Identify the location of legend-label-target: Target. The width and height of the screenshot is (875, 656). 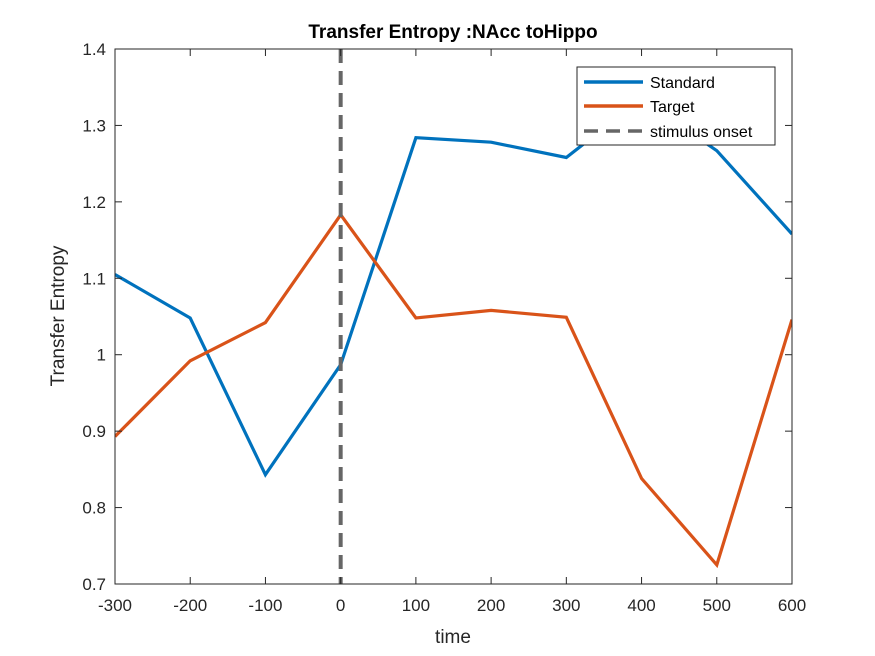
(672, 107).